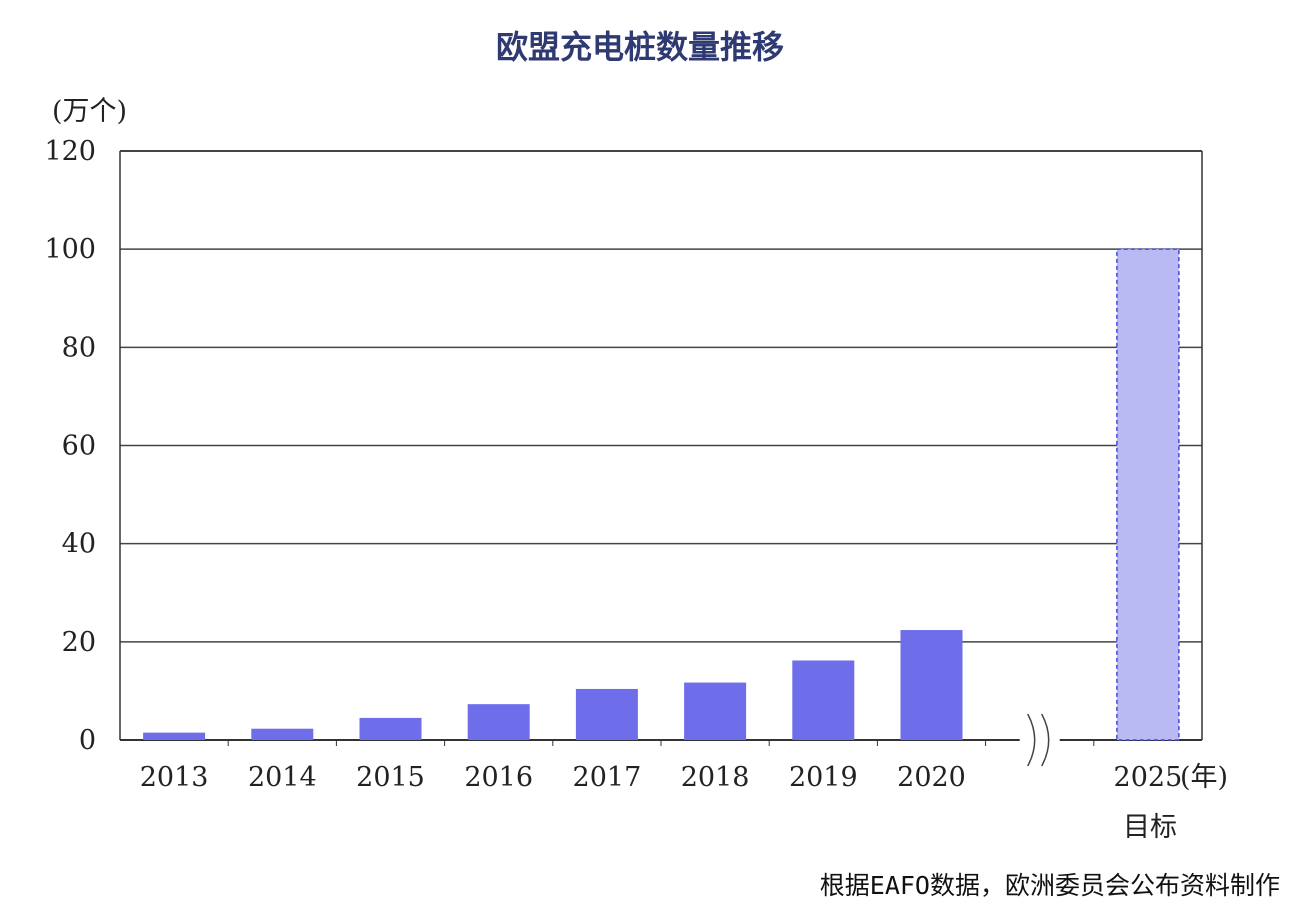  Describe the element at coordinates (607, 777) in the screenshot. I see `x-tick-label: 2017` at that location.